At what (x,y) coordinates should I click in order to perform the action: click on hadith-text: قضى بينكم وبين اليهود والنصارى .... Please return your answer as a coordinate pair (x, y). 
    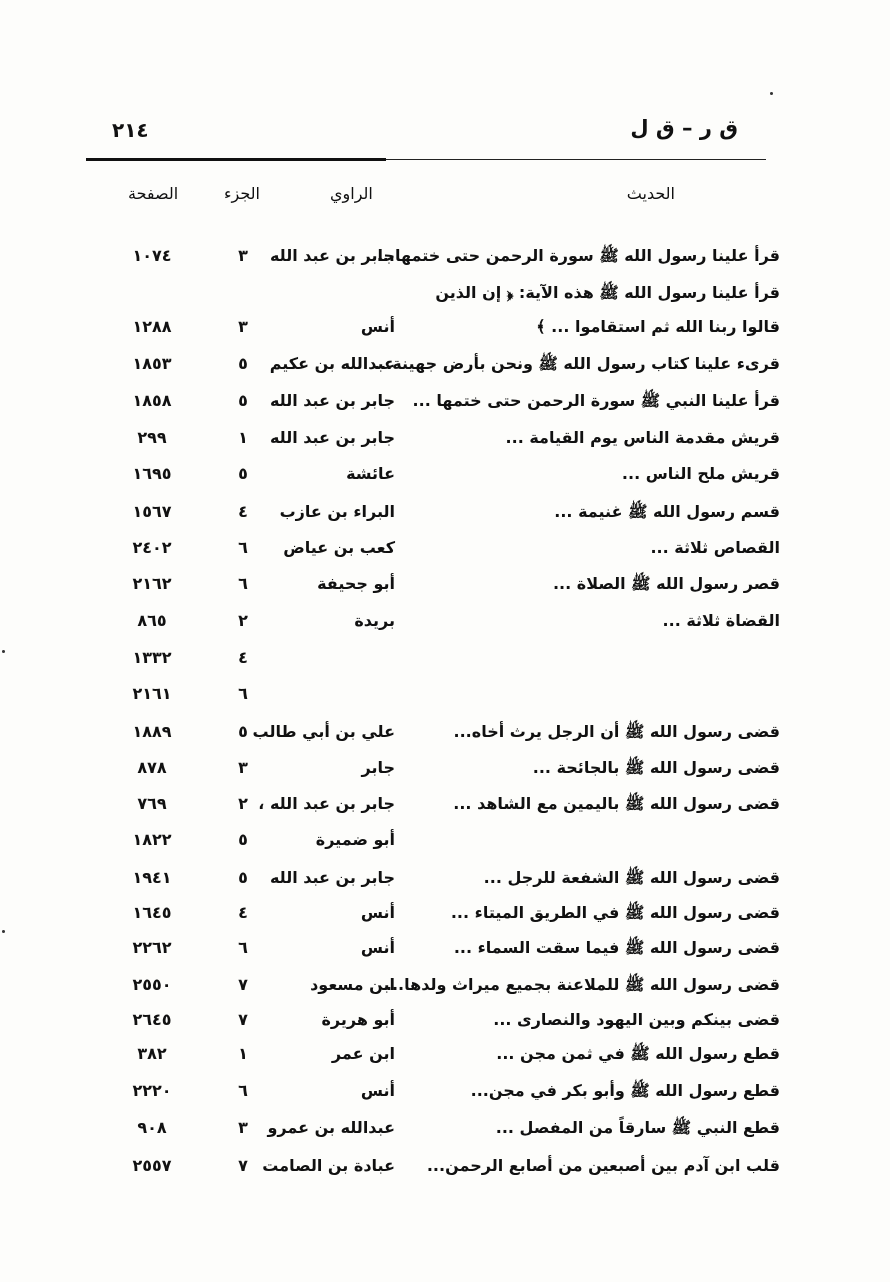
    Looking at the image, I should click on (636, 1019).